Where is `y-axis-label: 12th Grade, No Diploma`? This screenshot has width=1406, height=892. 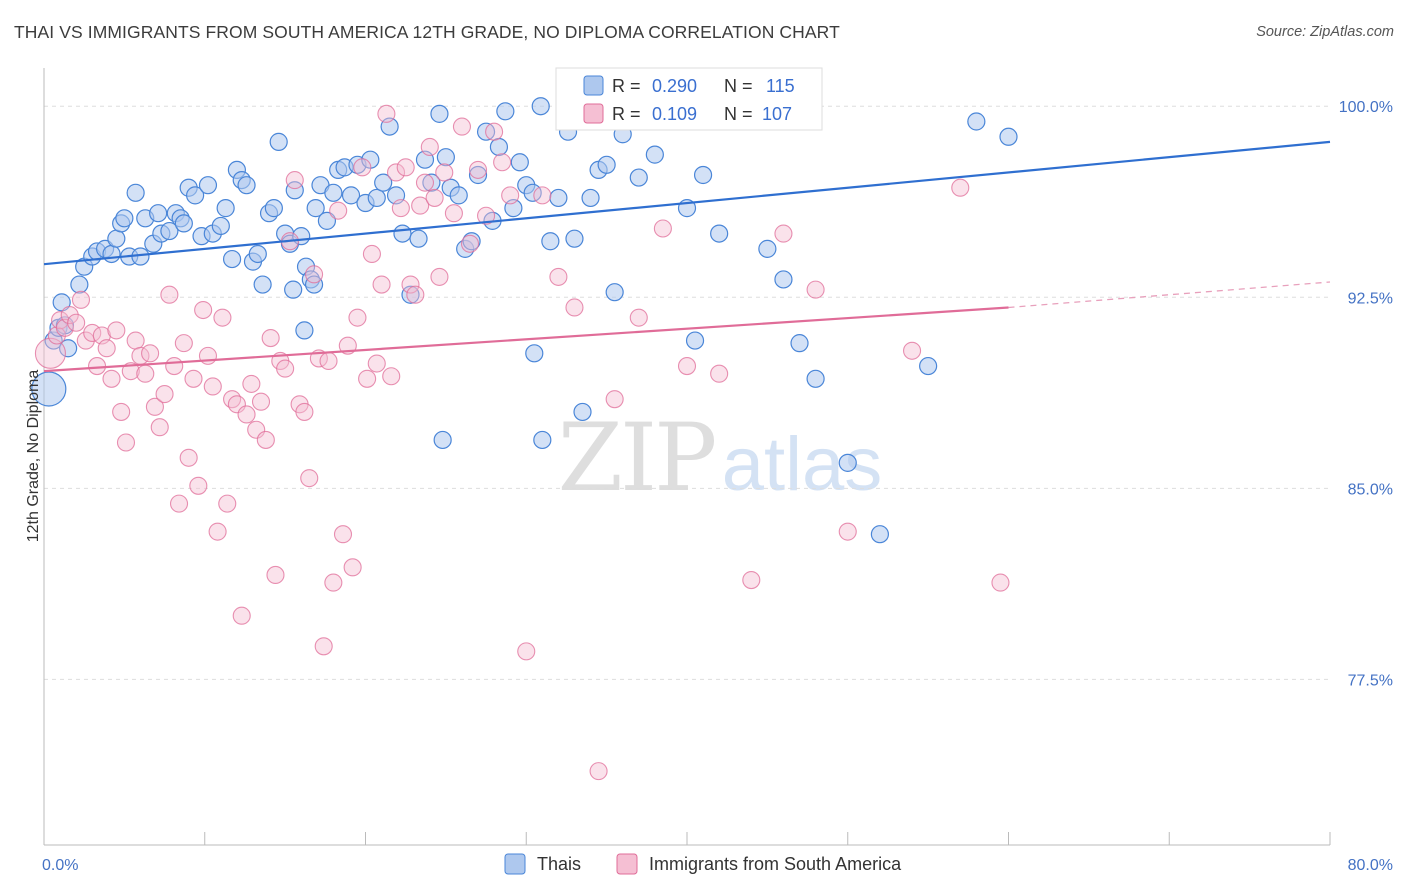
y-axis-label: 12th Grade, No Diploma is located at coordinates (33, 456).